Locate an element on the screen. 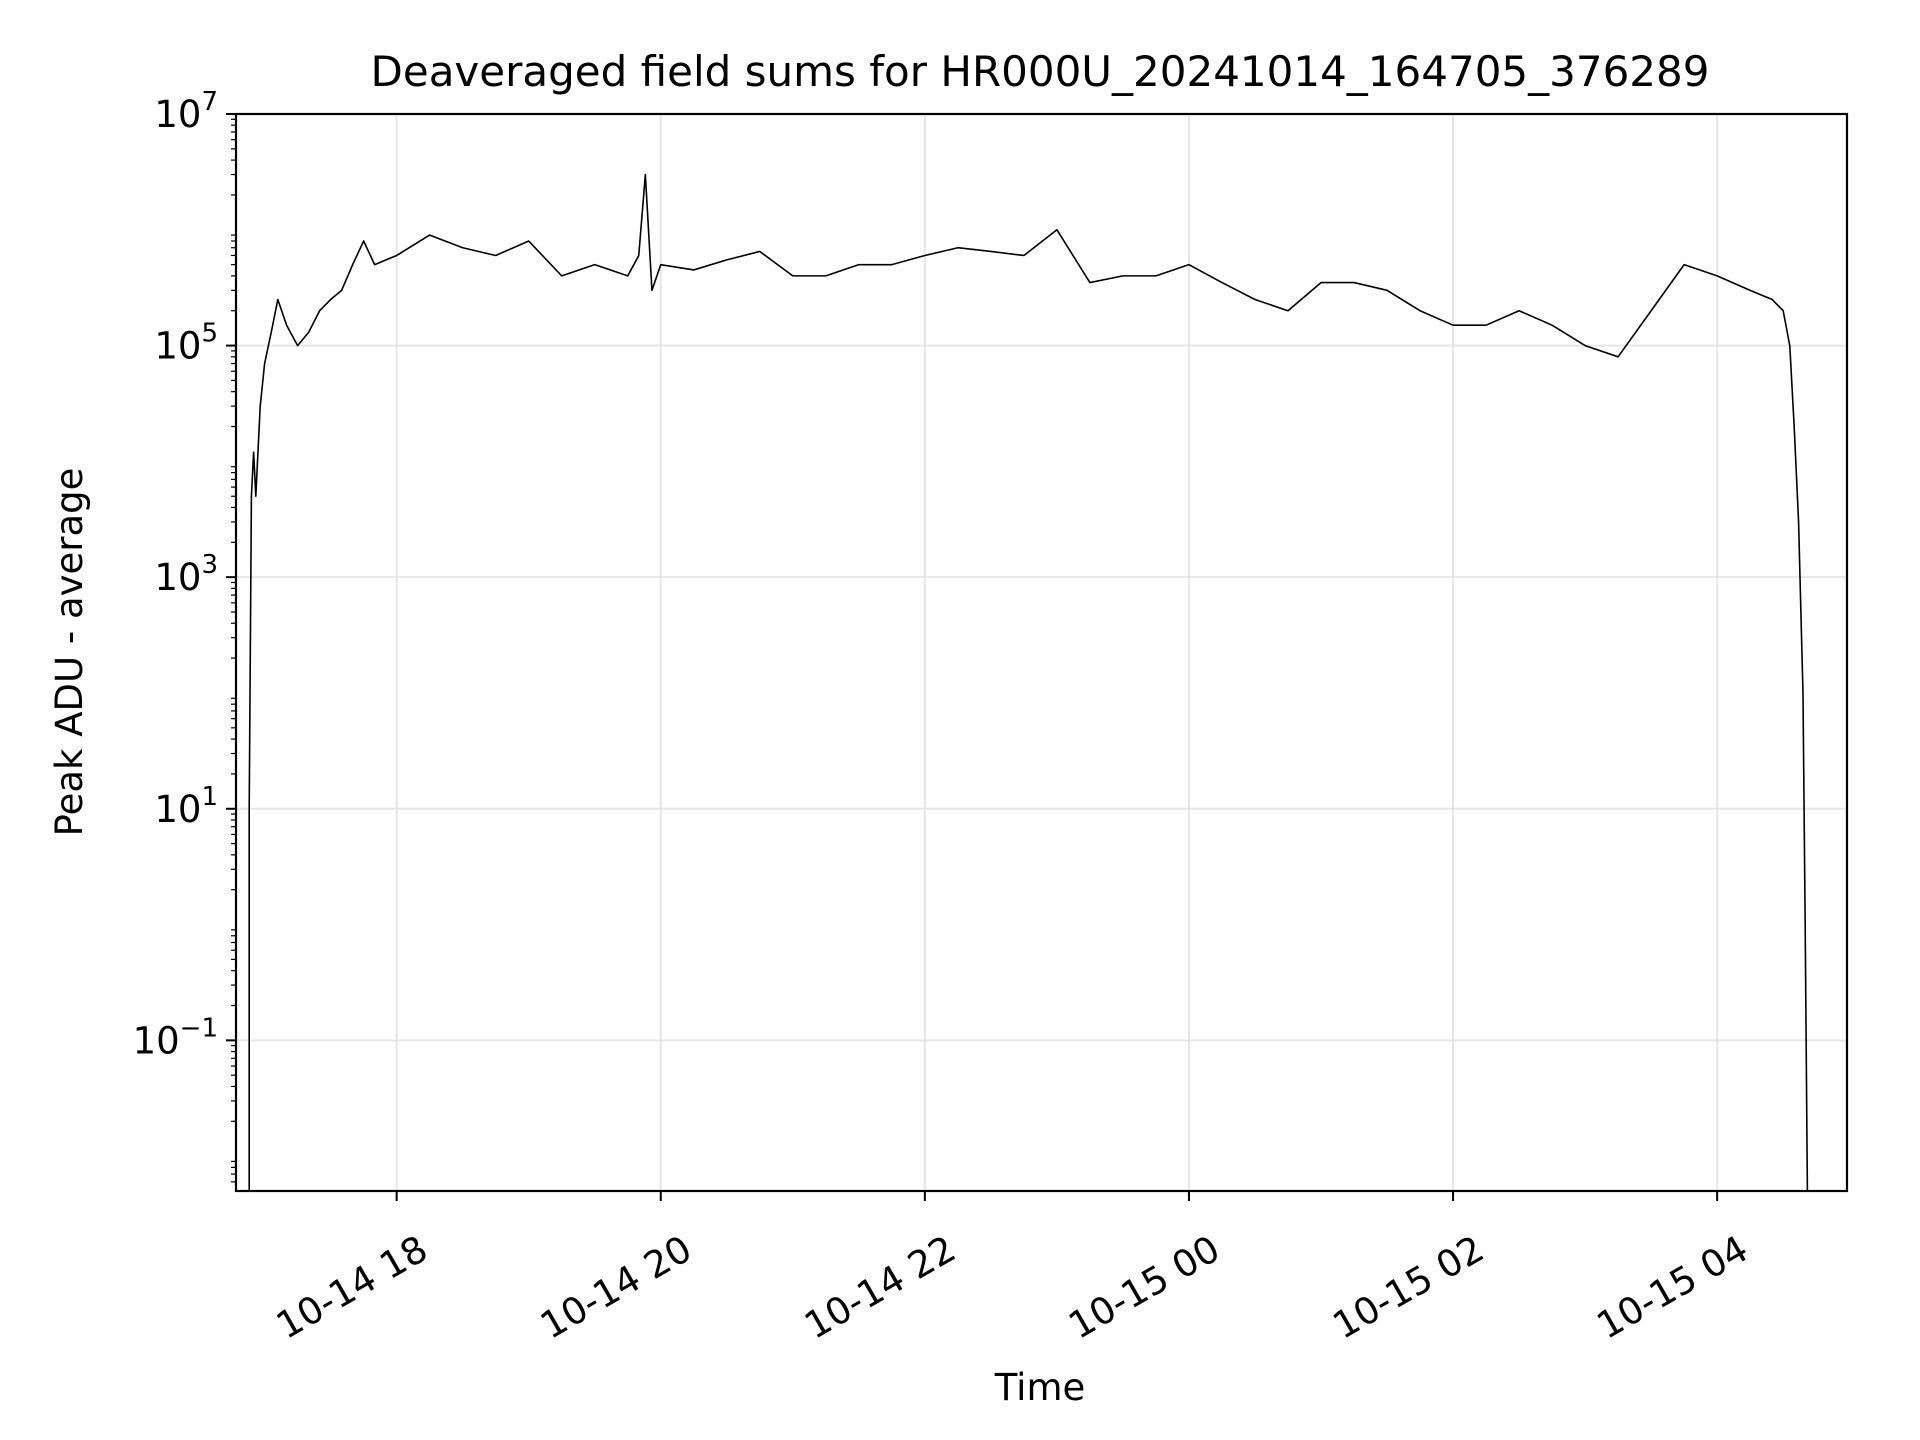 Image resolution: width=1920 pixels, height=1440 pixels. y-tick-label: 10¹ is located at coordinates (186, 806).